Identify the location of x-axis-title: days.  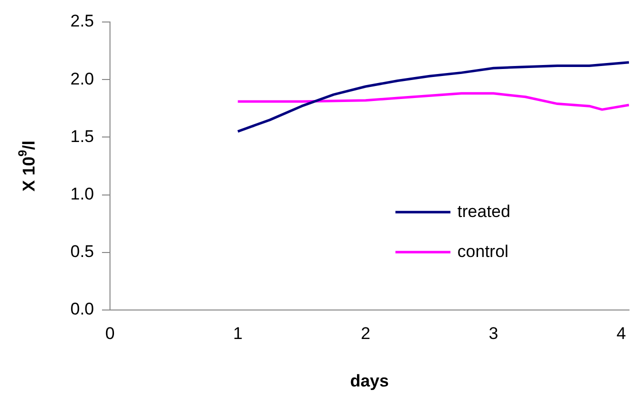
(369, 381).